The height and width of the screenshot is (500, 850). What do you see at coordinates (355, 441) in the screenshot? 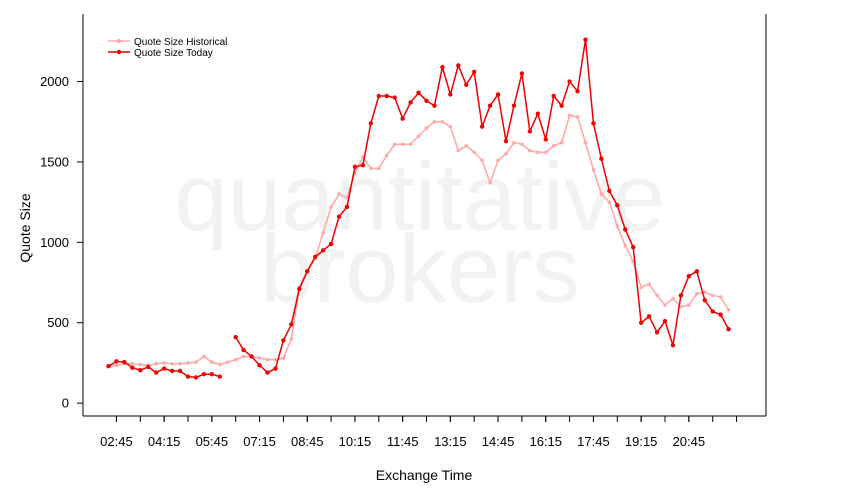
I see `x-tick-label: 10:15` at bounding box center [355, 441].